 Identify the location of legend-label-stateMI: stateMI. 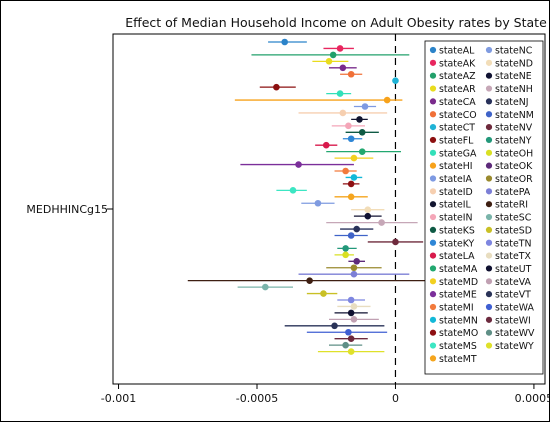
(456, 308).